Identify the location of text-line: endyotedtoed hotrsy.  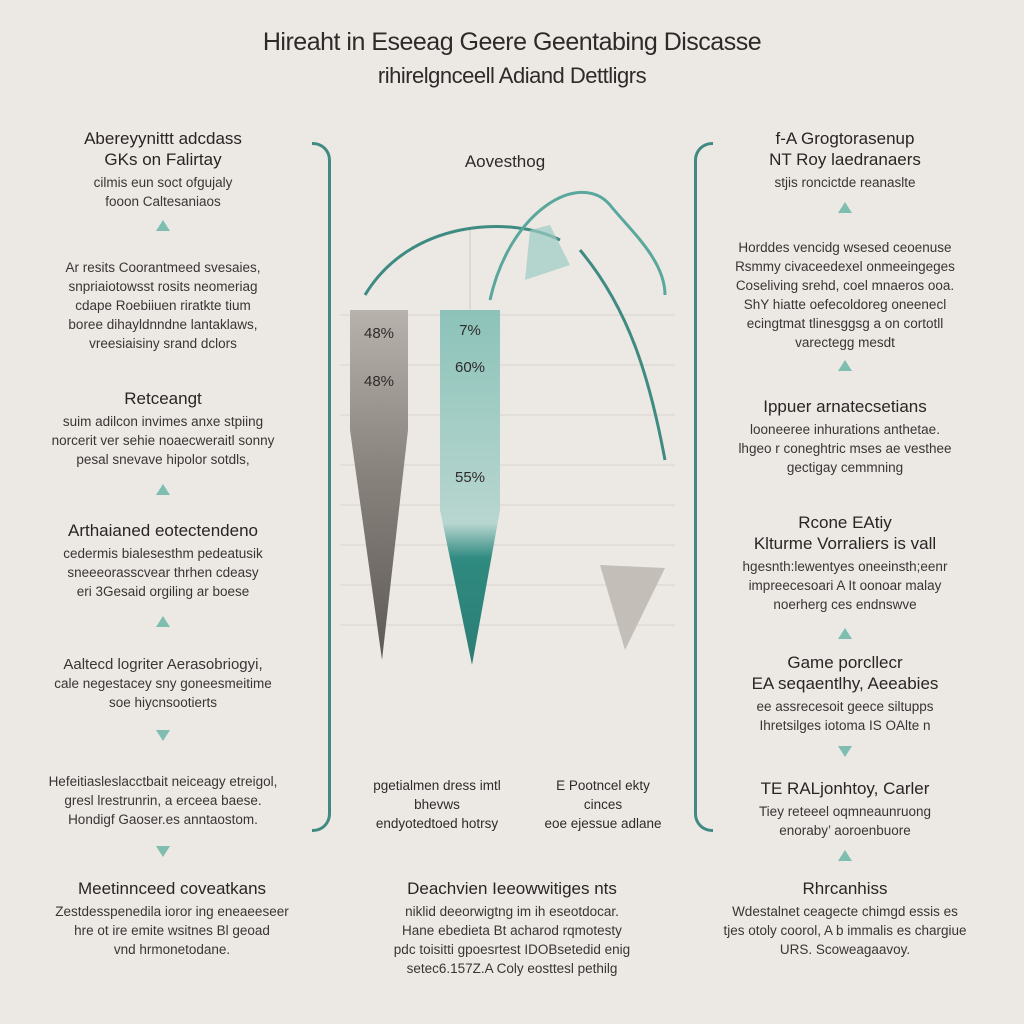
(437, 823).